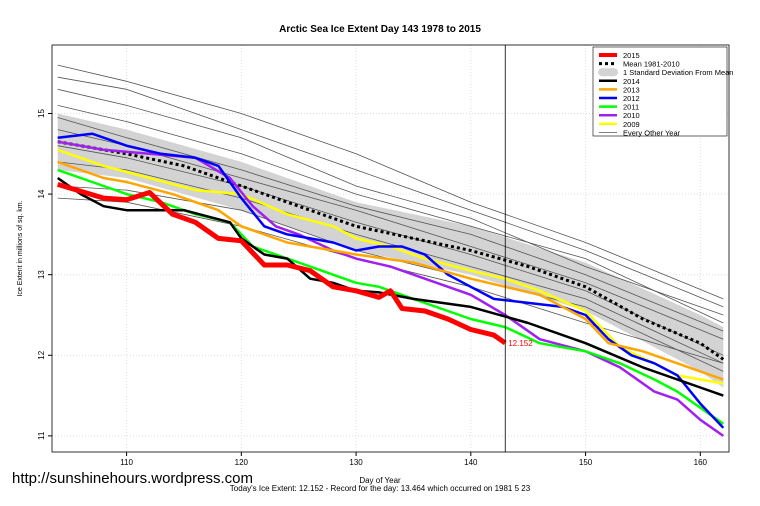  What do you see at coordinates (678, 72) in the screenshot?
I see `legend-label: 1 Standard Deviation From Mean` at bounding box center [678, 72].